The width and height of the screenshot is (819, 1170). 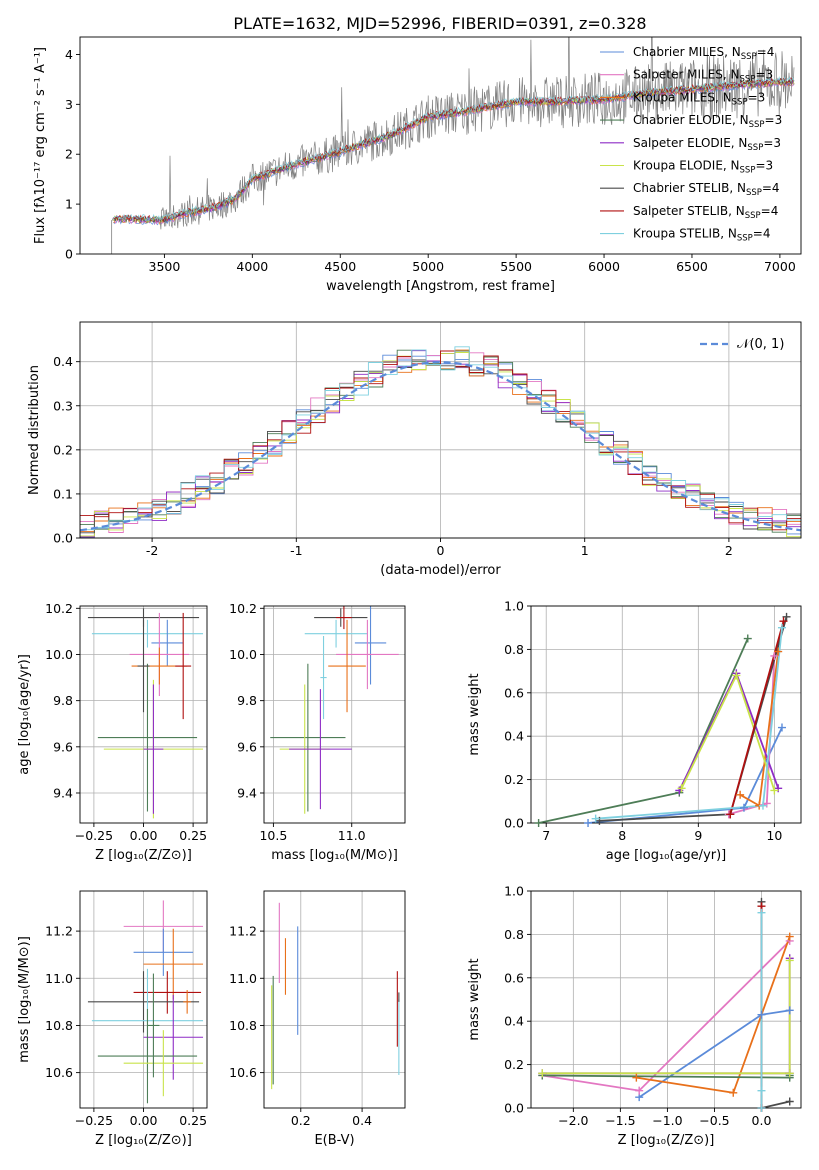 I want to click on legend-entry: Salpeter STELIB, NSSP=4, so click(x=705, y=212).